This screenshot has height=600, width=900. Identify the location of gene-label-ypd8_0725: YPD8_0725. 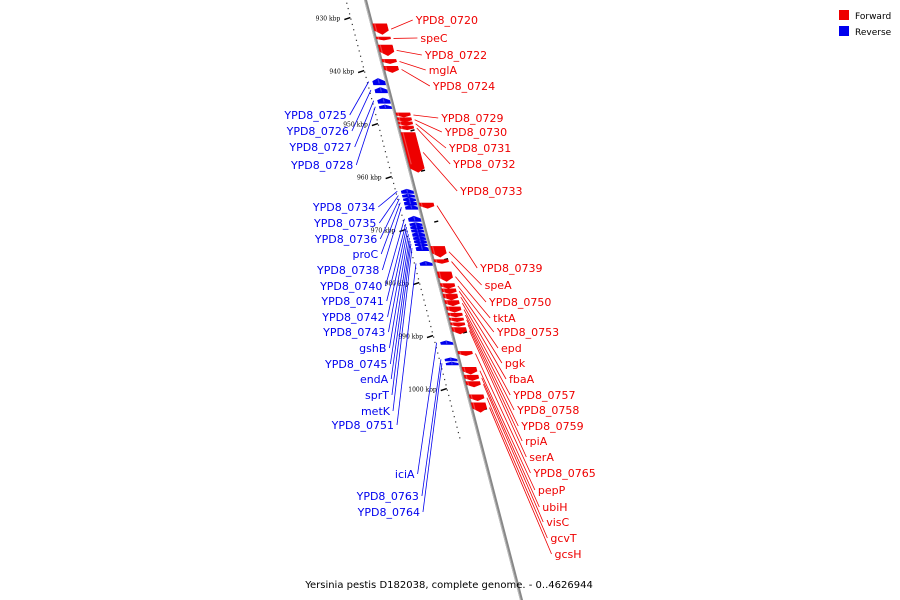
(314, 115).